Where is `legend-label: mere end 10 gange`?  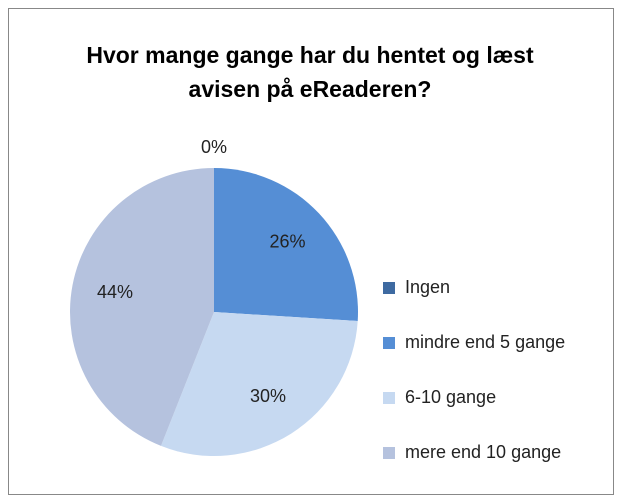 legend-label: mere end 10 gange is located at coordinates (483, 452).